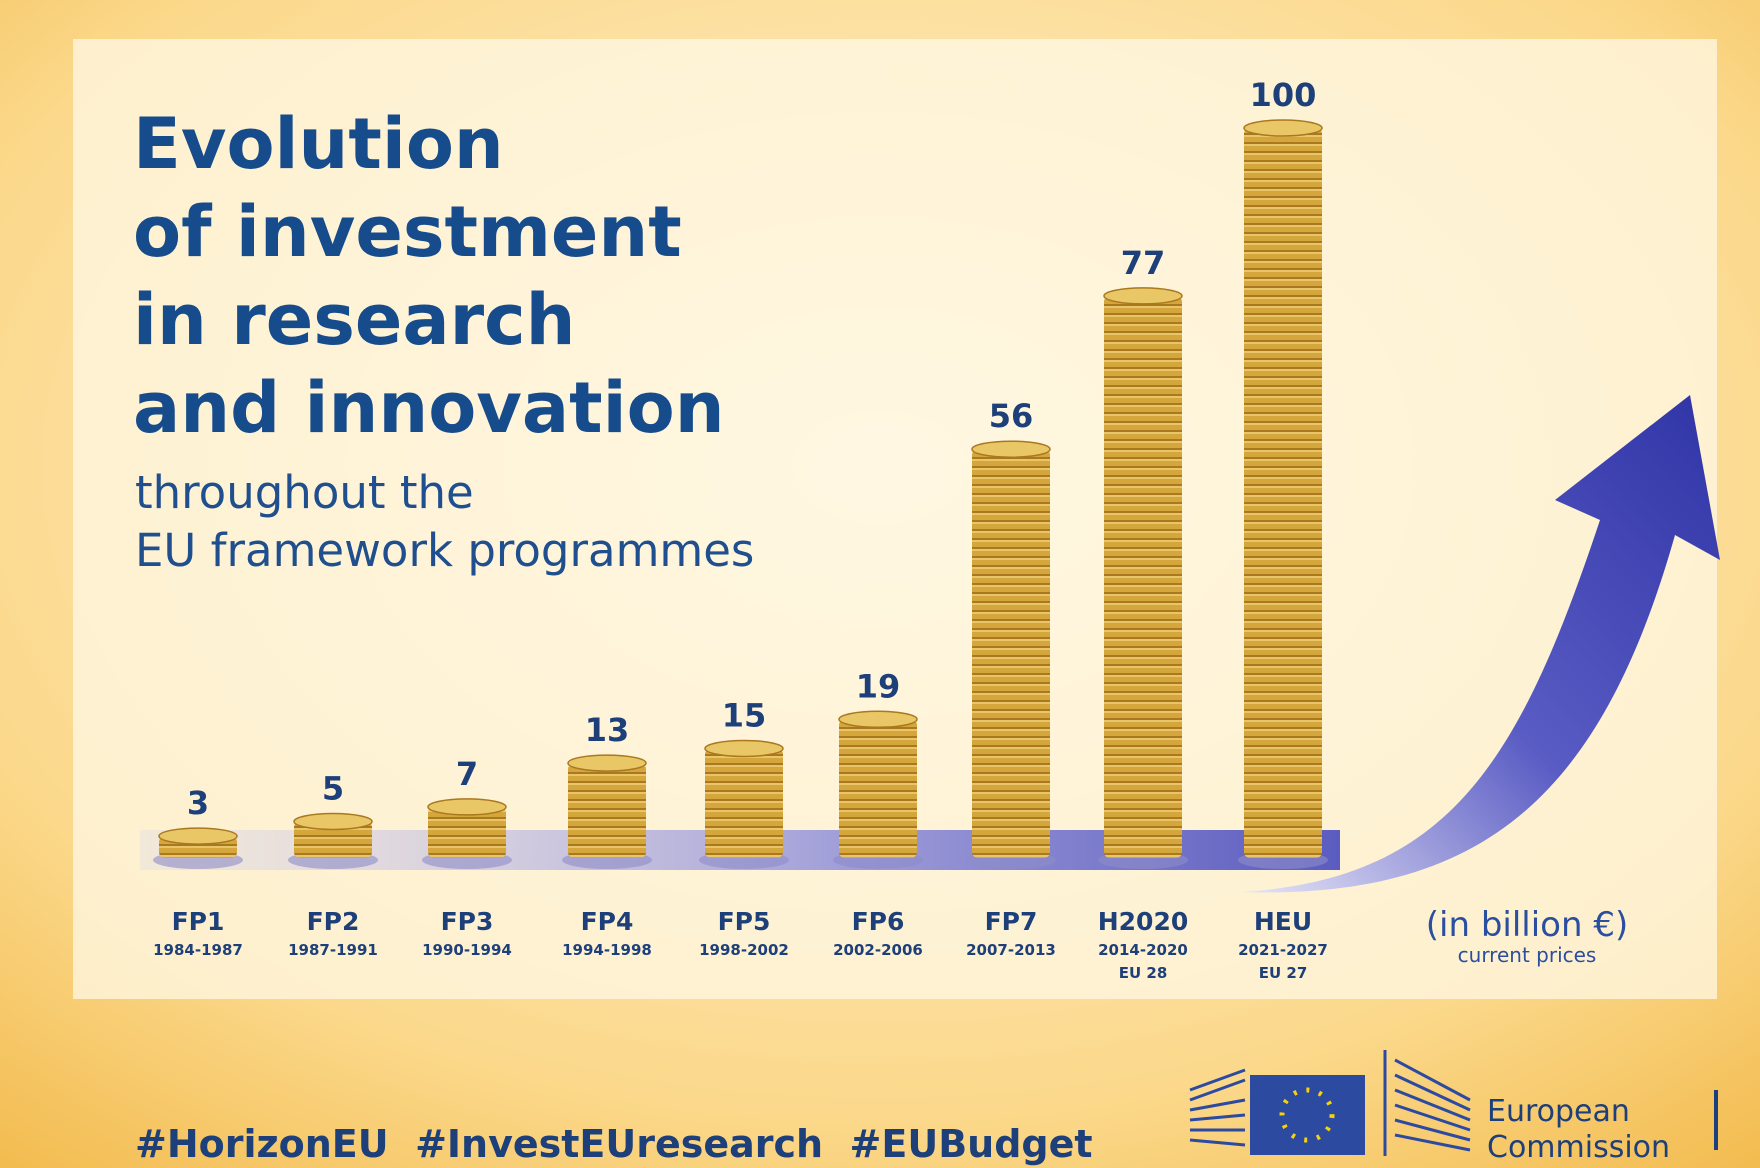 Image resolution: width=1760 pixels, height=1168 pixels. I want to click on hashtags: #HorizonEU #InvestEUresearch #EUBudget, so click(614, 1144).